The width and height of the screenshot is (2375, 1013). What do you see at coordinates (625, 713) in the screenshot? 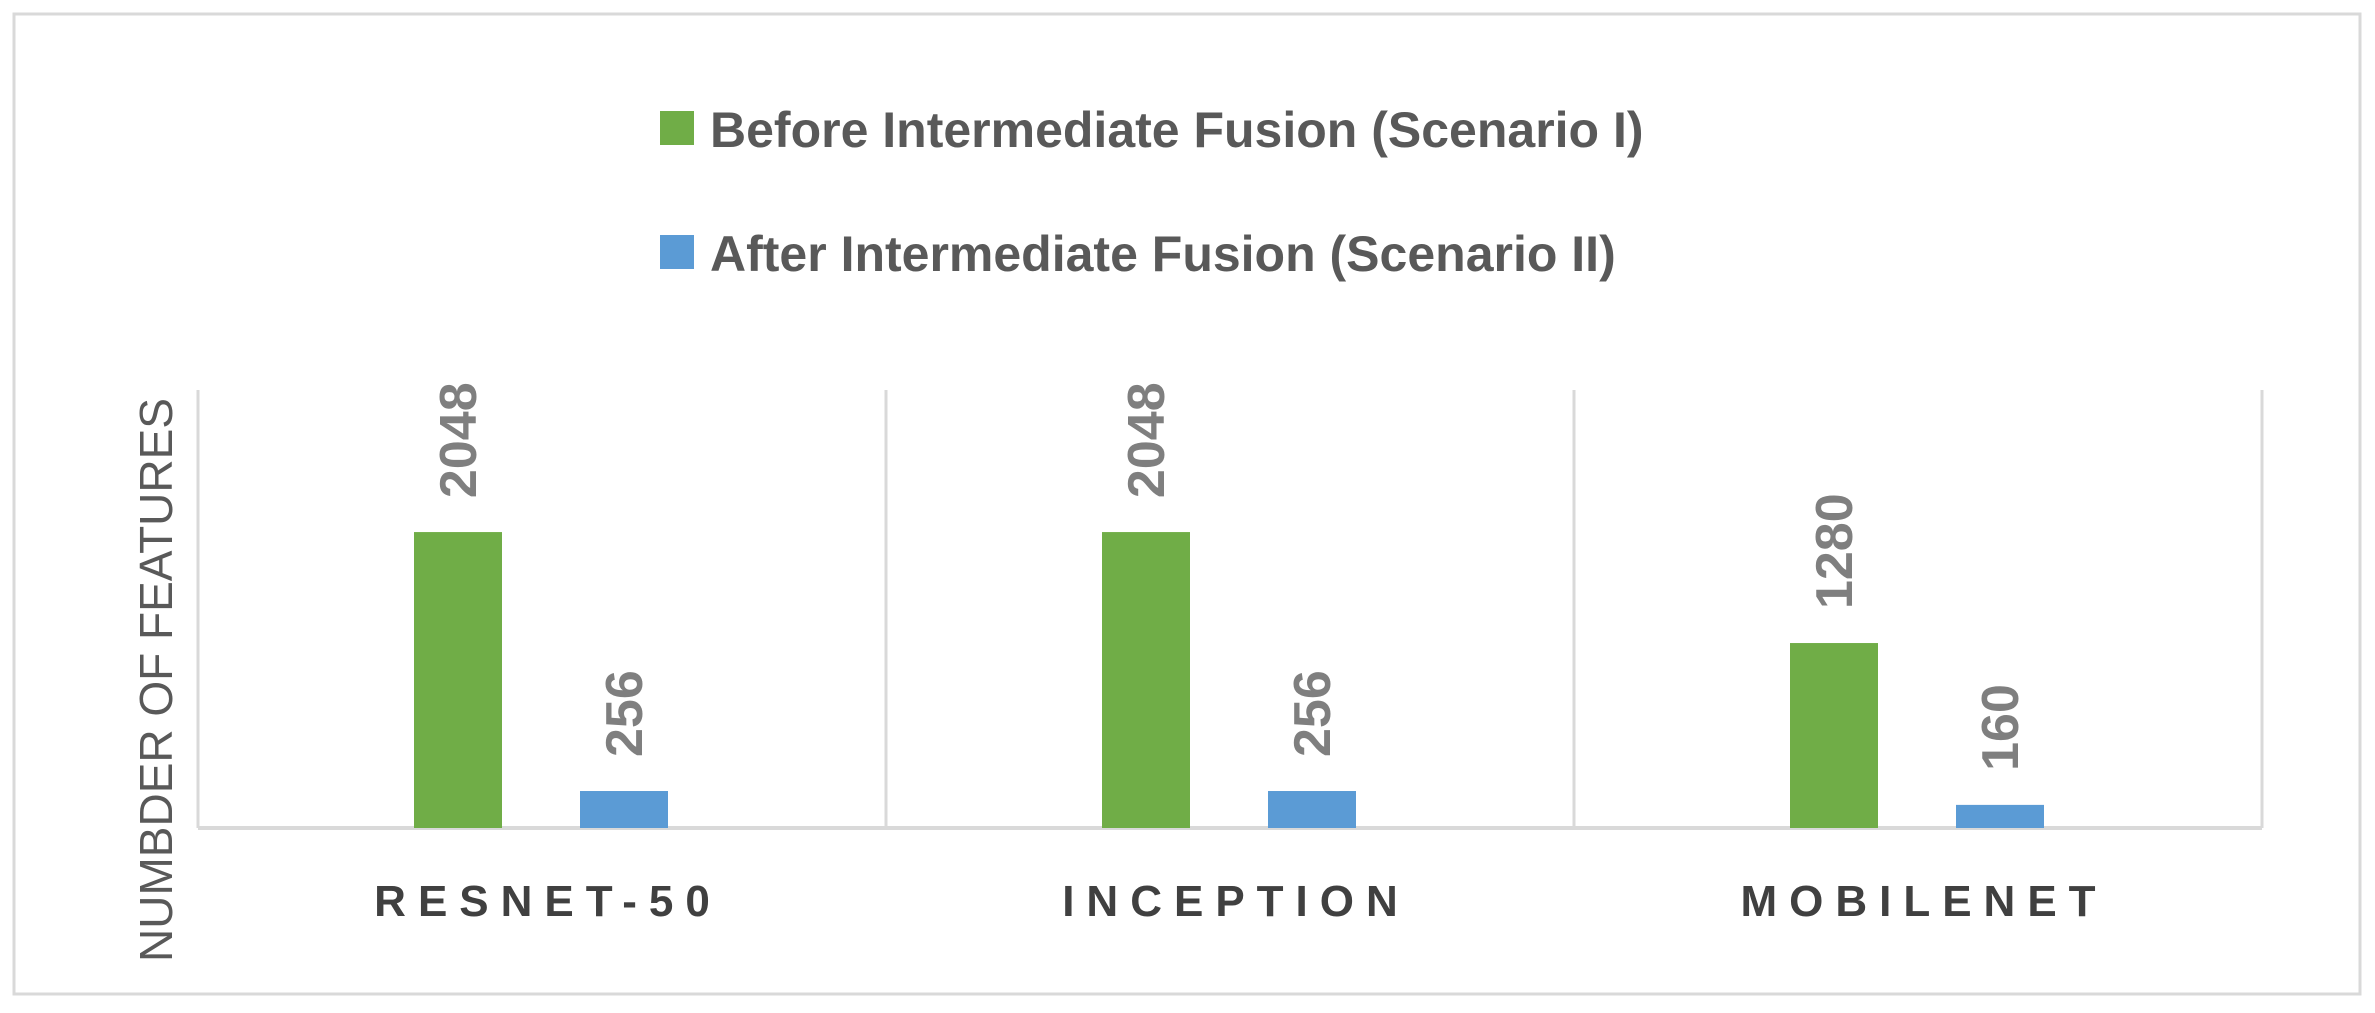
I see `data-label-resnet-50-after: 256` at bounding box center [625, 713].